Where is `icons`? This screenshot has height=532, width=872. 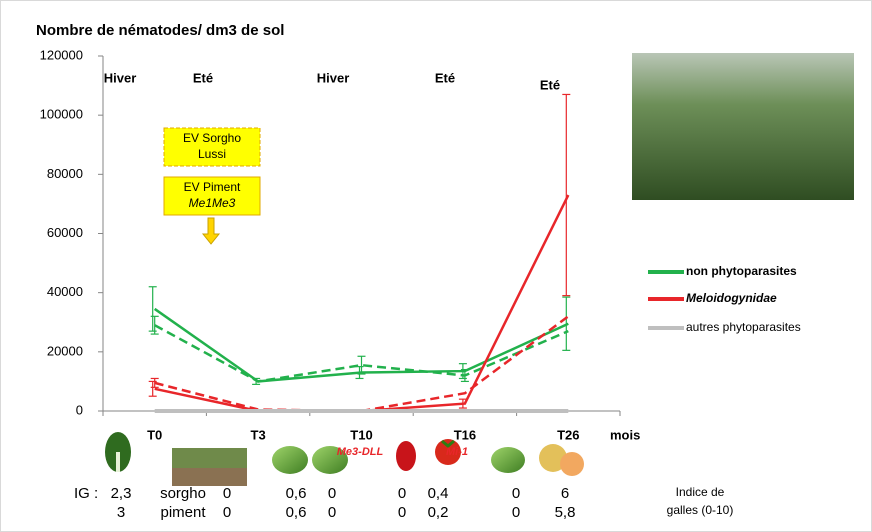
icons is located at coordinates (344, 459).